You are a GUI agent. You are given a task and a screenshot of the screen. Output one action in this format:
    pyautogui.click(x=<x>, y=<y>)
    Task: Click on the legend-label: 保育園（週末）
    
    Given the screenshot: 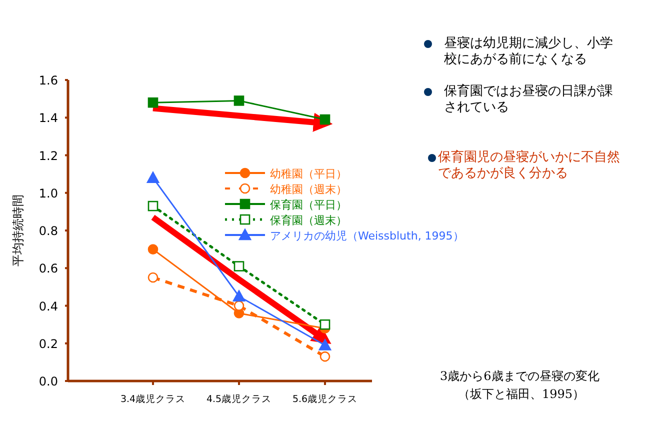 What is the action you would take?
    pyautogui.click(x=308, y=220)
    